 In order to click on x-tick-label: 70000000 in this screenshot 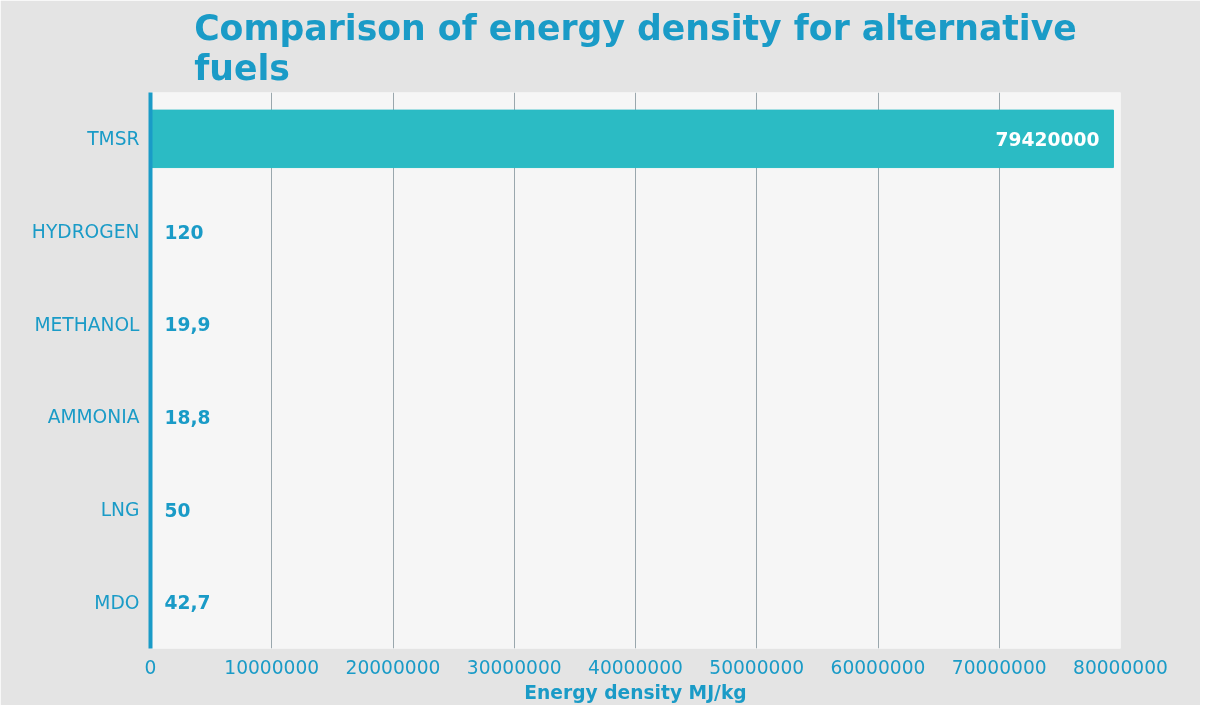, I will do `click(999, 667)`.